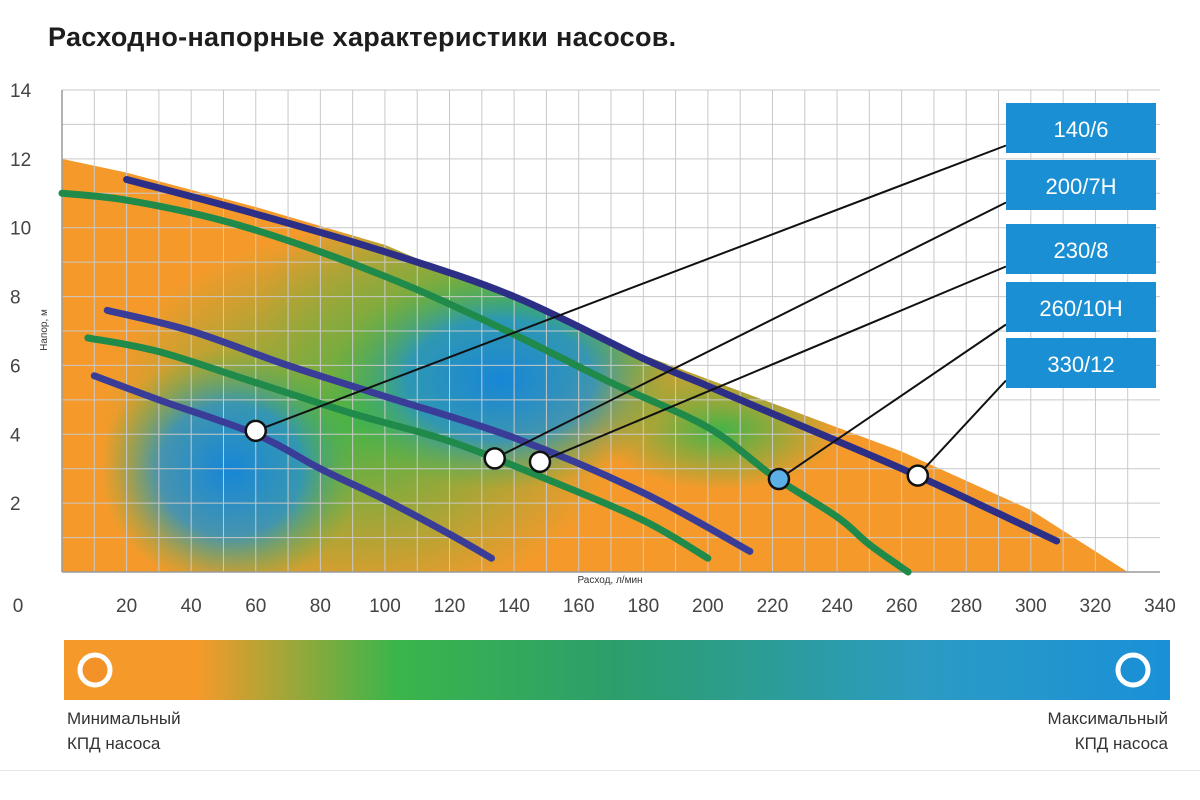  I want to click on series-label-260-10h: 260/10H, so click(1080, 308).